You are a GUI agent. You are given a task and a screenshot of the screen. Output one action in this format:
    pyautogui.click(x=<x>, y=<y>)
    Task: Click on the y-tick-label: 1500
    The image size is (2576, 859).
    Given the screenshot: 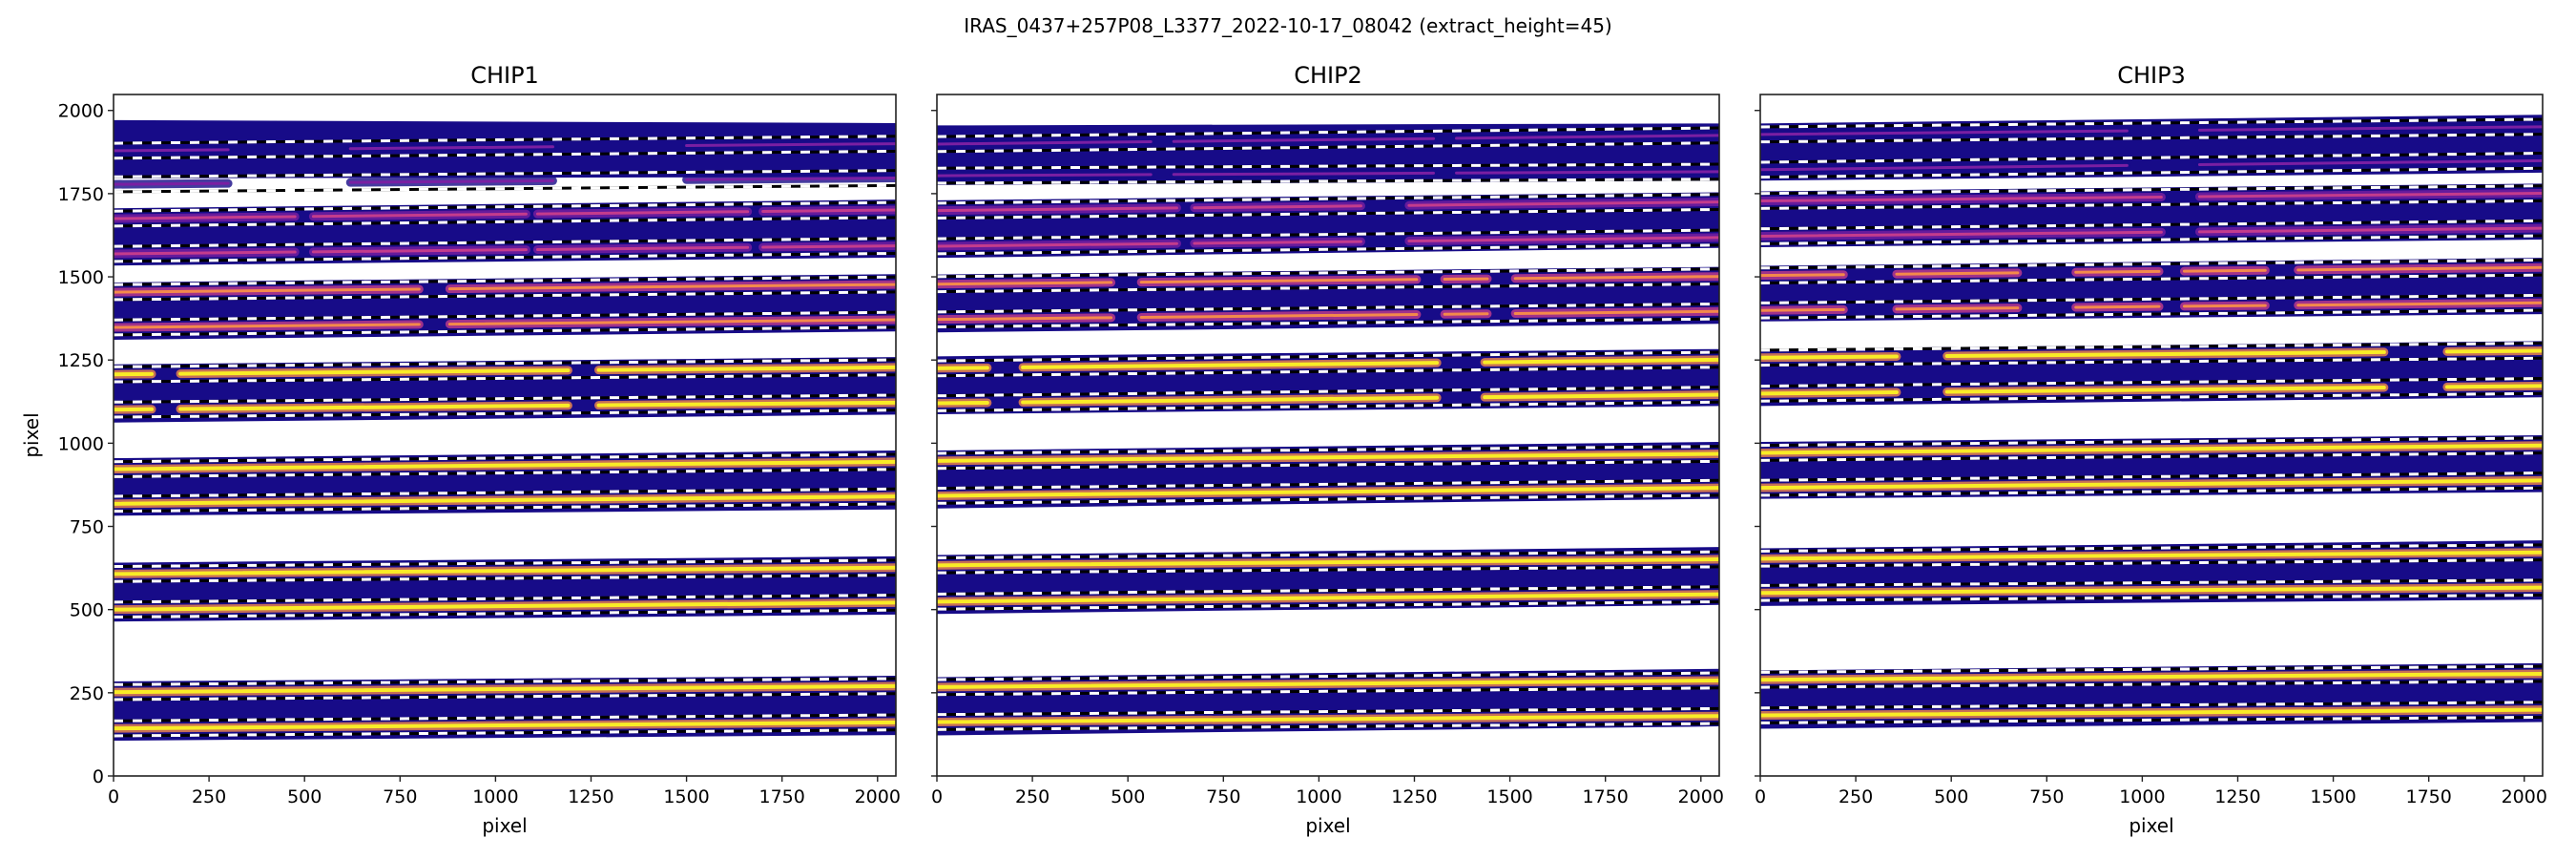 What is the action you would take?
    pyautogui.click(x=81, y=277)
    